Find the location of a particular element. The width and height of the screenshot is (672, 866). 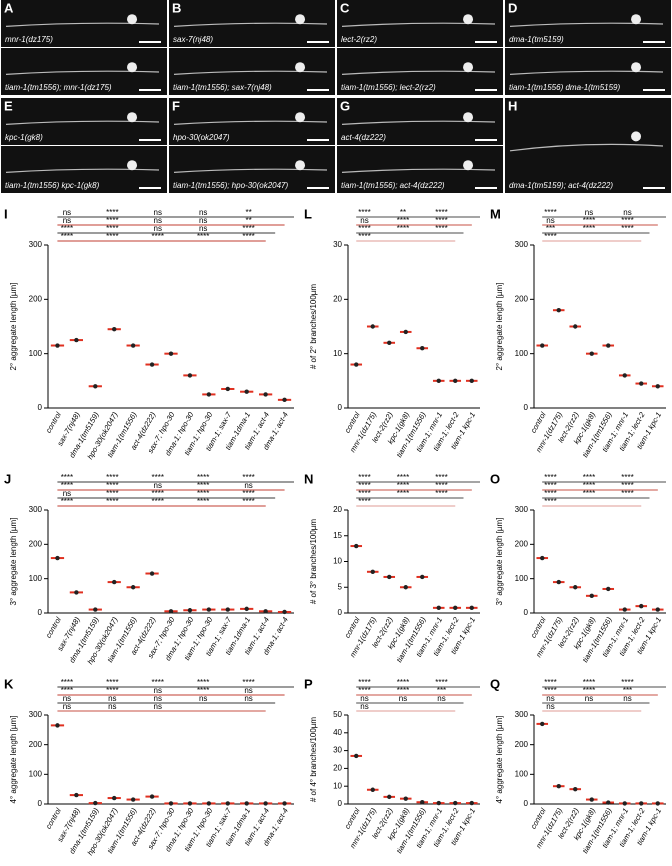

y-tick-label: 40 is located at coordinates (337, 732).